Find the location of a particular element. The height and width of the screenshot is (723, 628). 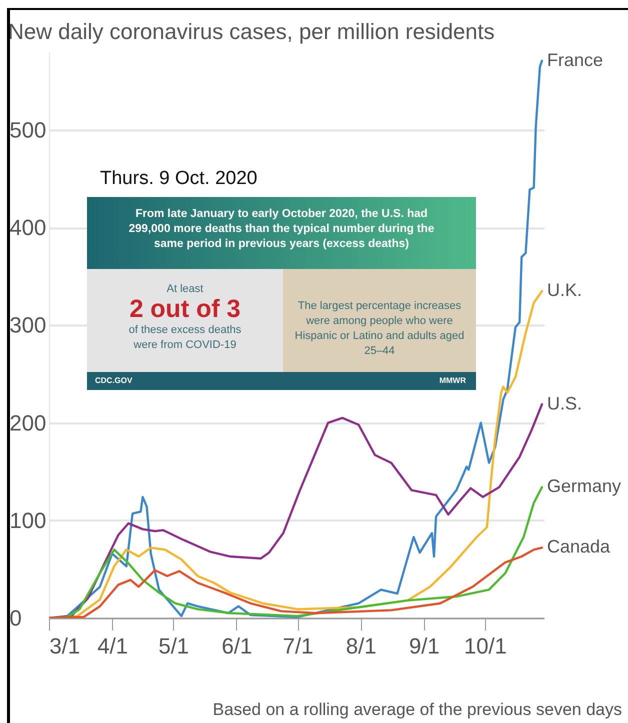

series-label: U.S. is located at coordinates (564, 403).